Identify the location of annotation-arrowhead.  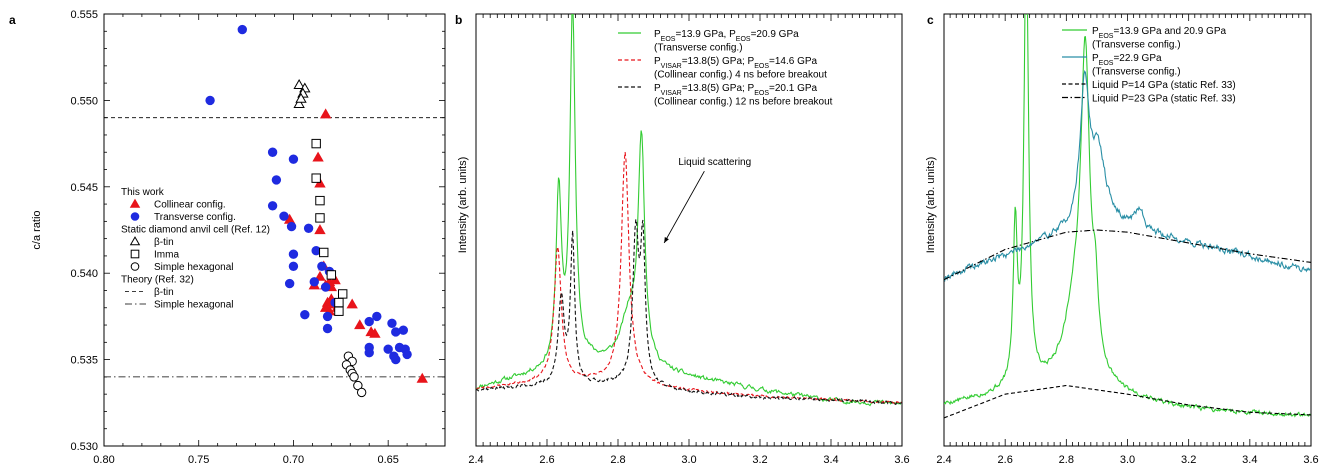
(666, 239).